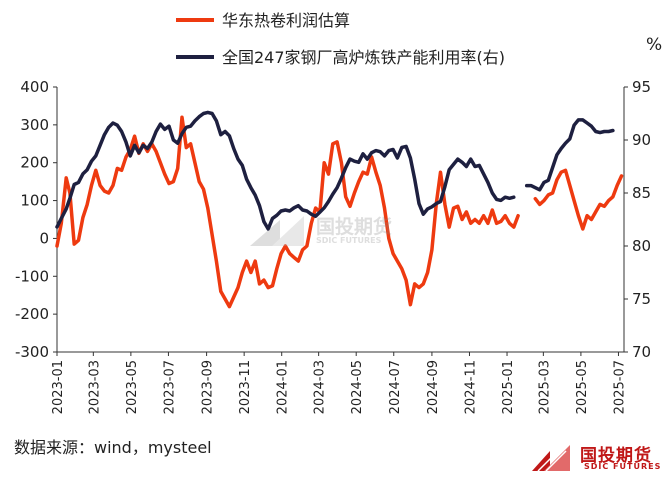 This screenshot has height=477, width=671. Describe the element at coordinates (544, 387) in the screenshot. I see `x-tick-label: 2025-03` at that location.